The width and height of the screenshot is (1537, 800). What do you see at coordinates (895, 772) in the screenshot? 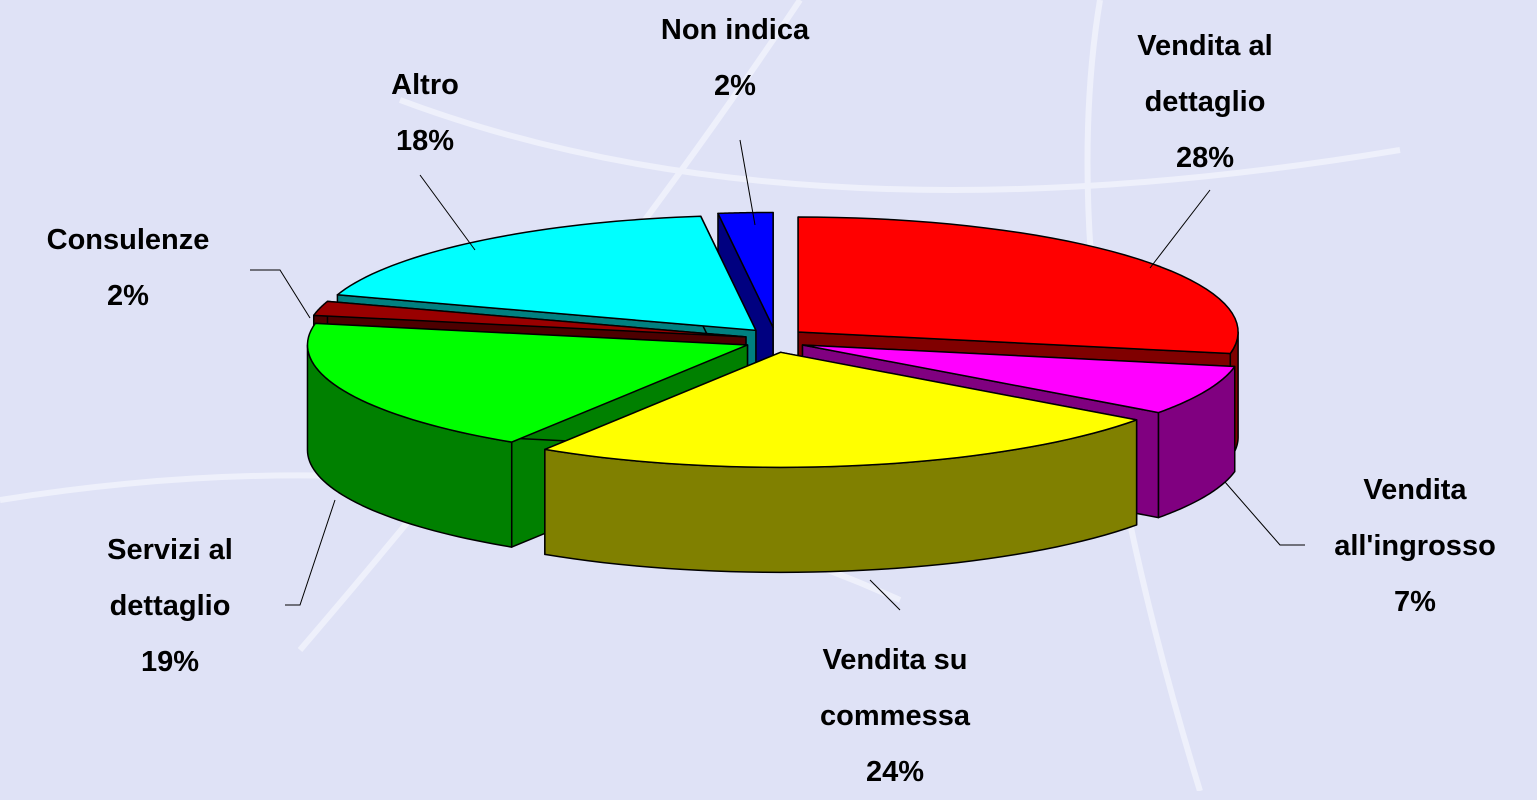
I see `value-label: 24%` at bounding box center [895, 772].